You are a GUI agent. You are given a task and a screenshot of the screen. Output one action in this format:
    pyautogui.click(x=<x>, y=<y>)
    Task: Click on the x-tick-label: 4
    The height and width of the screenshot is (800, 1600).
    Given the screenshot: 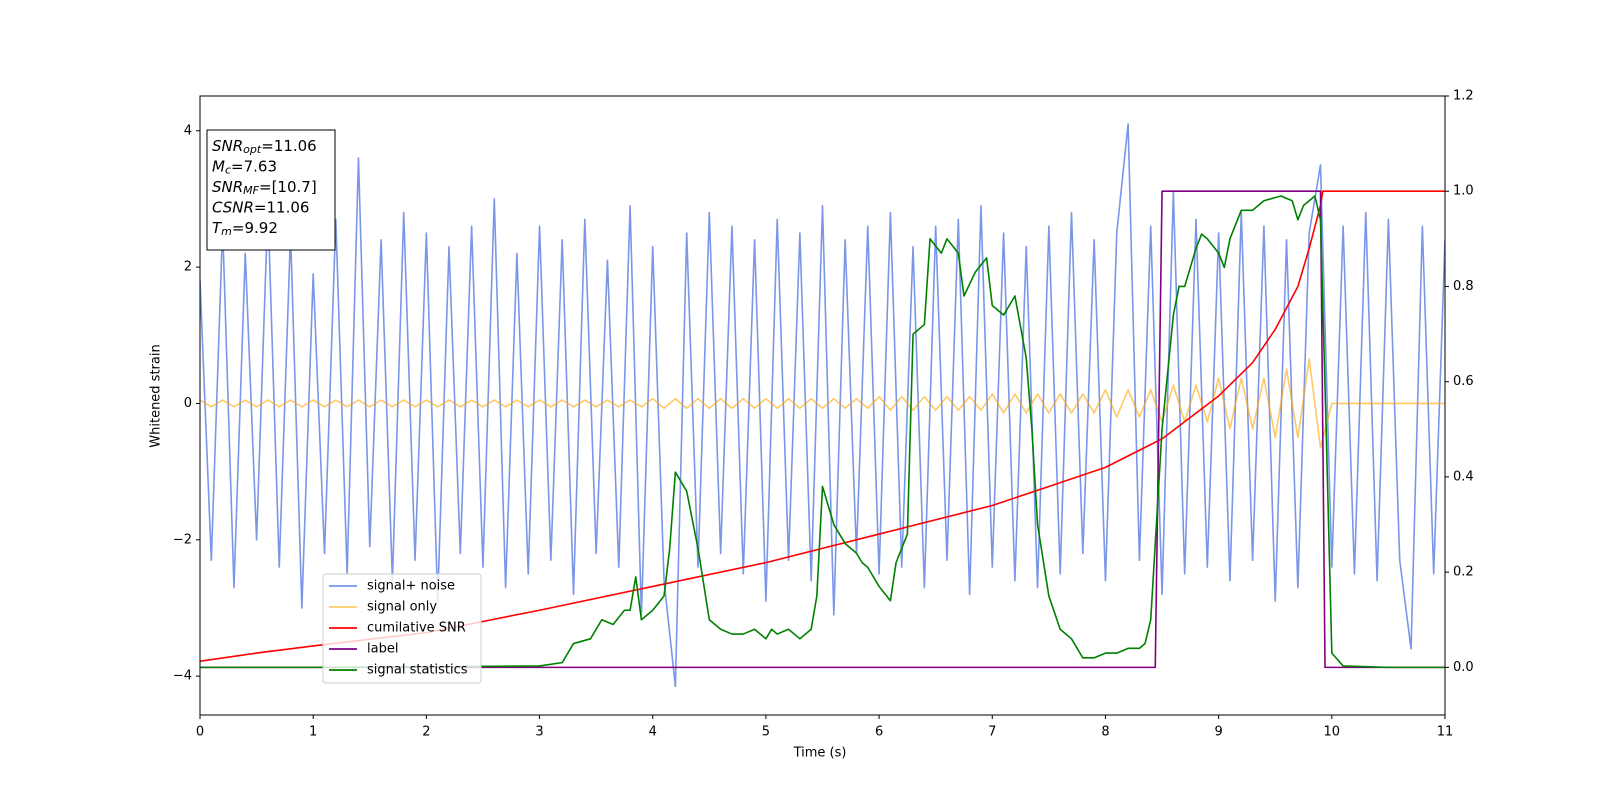 What is the action you would take?
    pyautogui.click(x=653, y=732)
    